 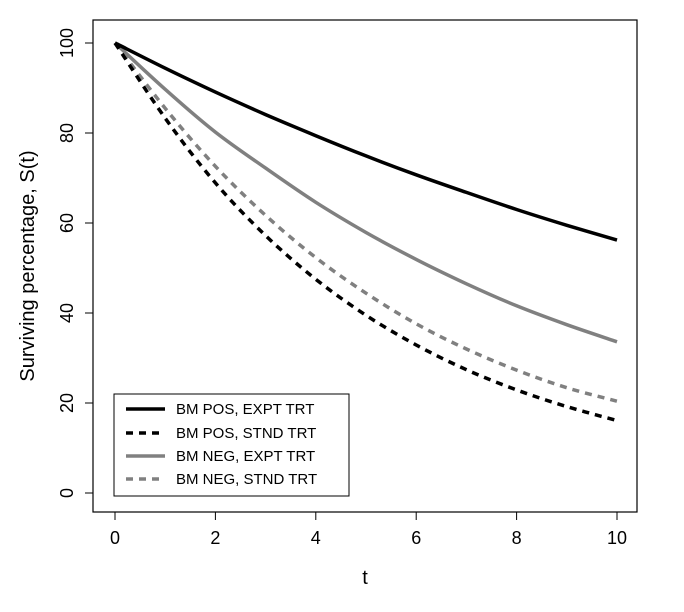 What do you see at coordinates (316, 538) in the screenshot?
I see `x-tick-label: 4` at bounding box center [316, 538].